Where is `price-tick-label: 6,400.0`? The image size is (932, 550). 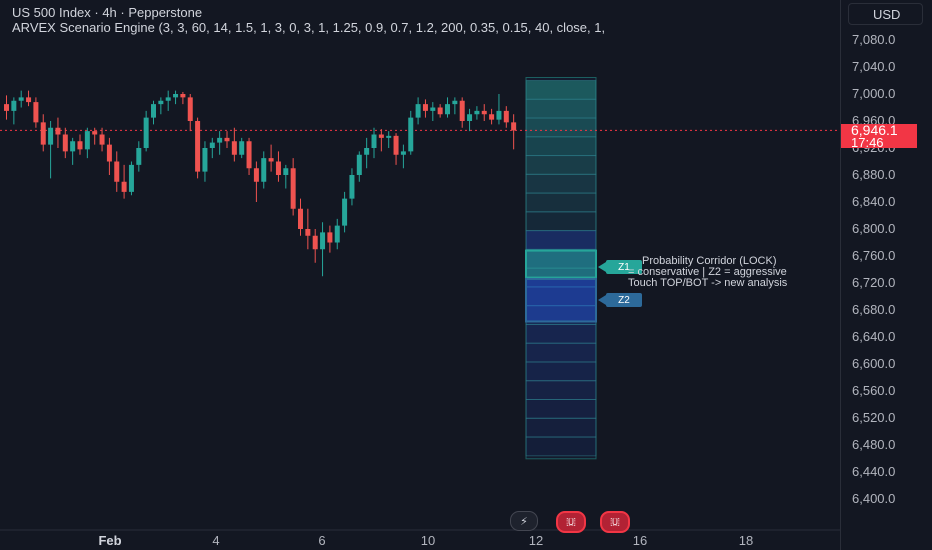 price-tick-label: 6,400.0 is located at coordinates (874, 498).